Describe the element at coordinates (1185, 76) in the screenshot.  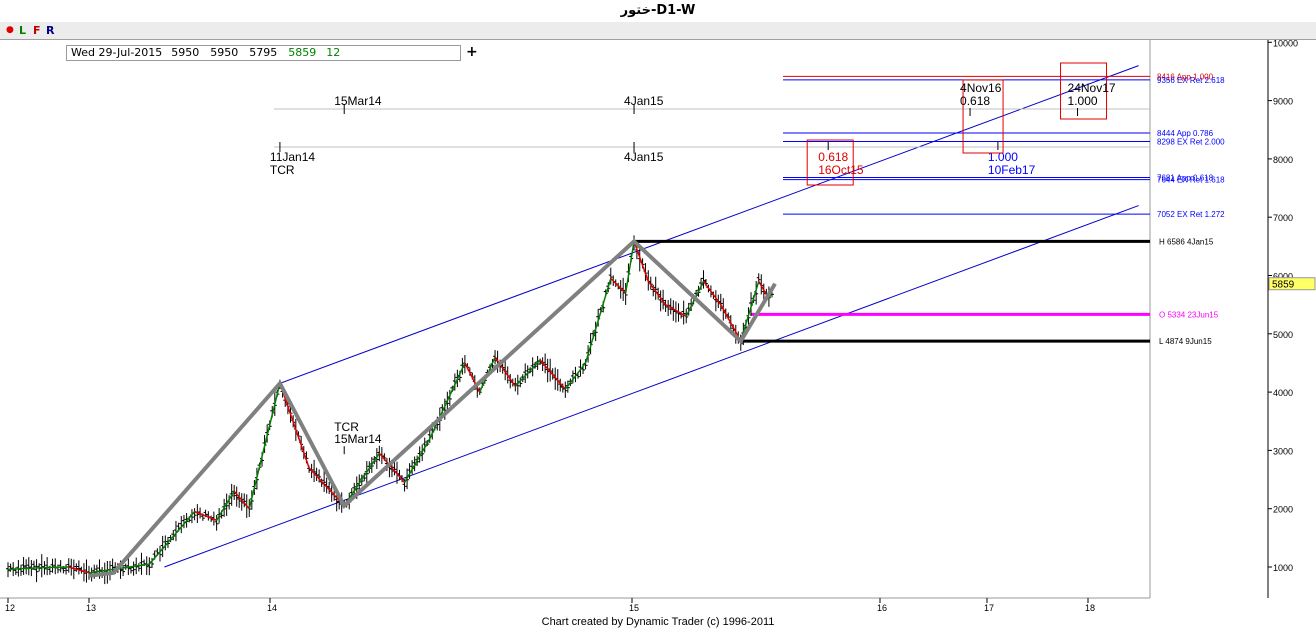
I see `fib-price-label: 8416 App 1.000` at that location.